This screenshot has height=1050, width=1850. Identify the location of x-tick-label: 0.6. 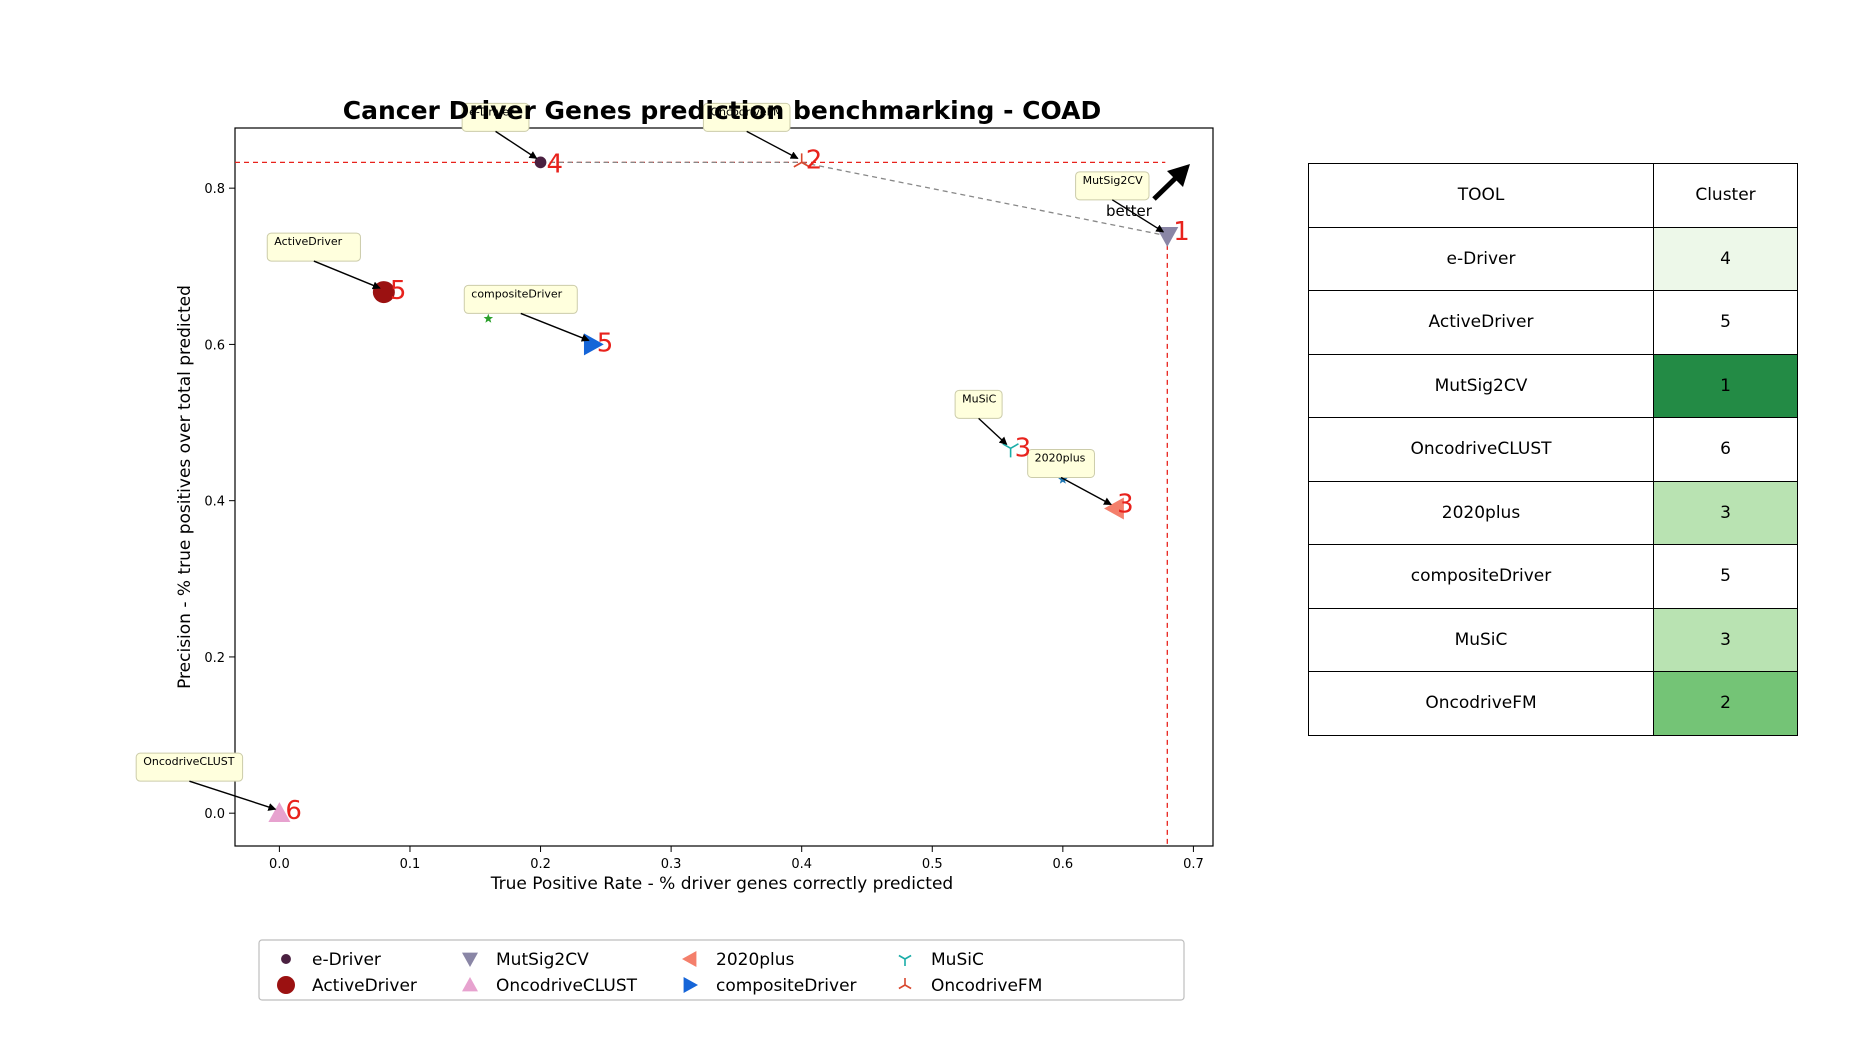
(1062, 864).